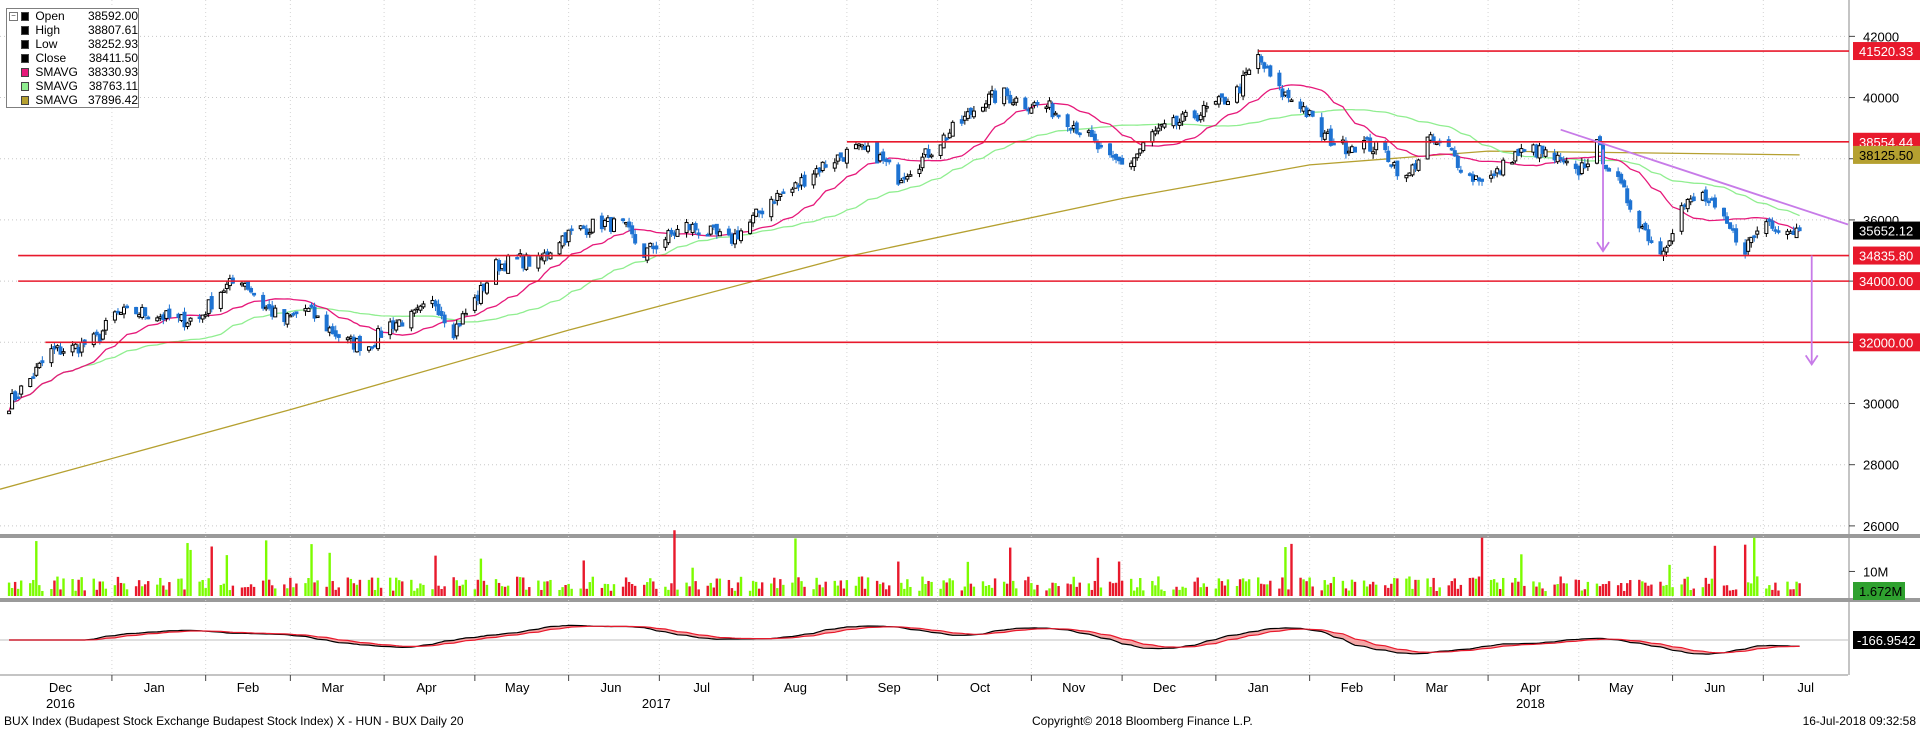 This screenshot has width=1920, height=730. I want to click on legend-row: SMAVG 38330.93, so click(72, 72).